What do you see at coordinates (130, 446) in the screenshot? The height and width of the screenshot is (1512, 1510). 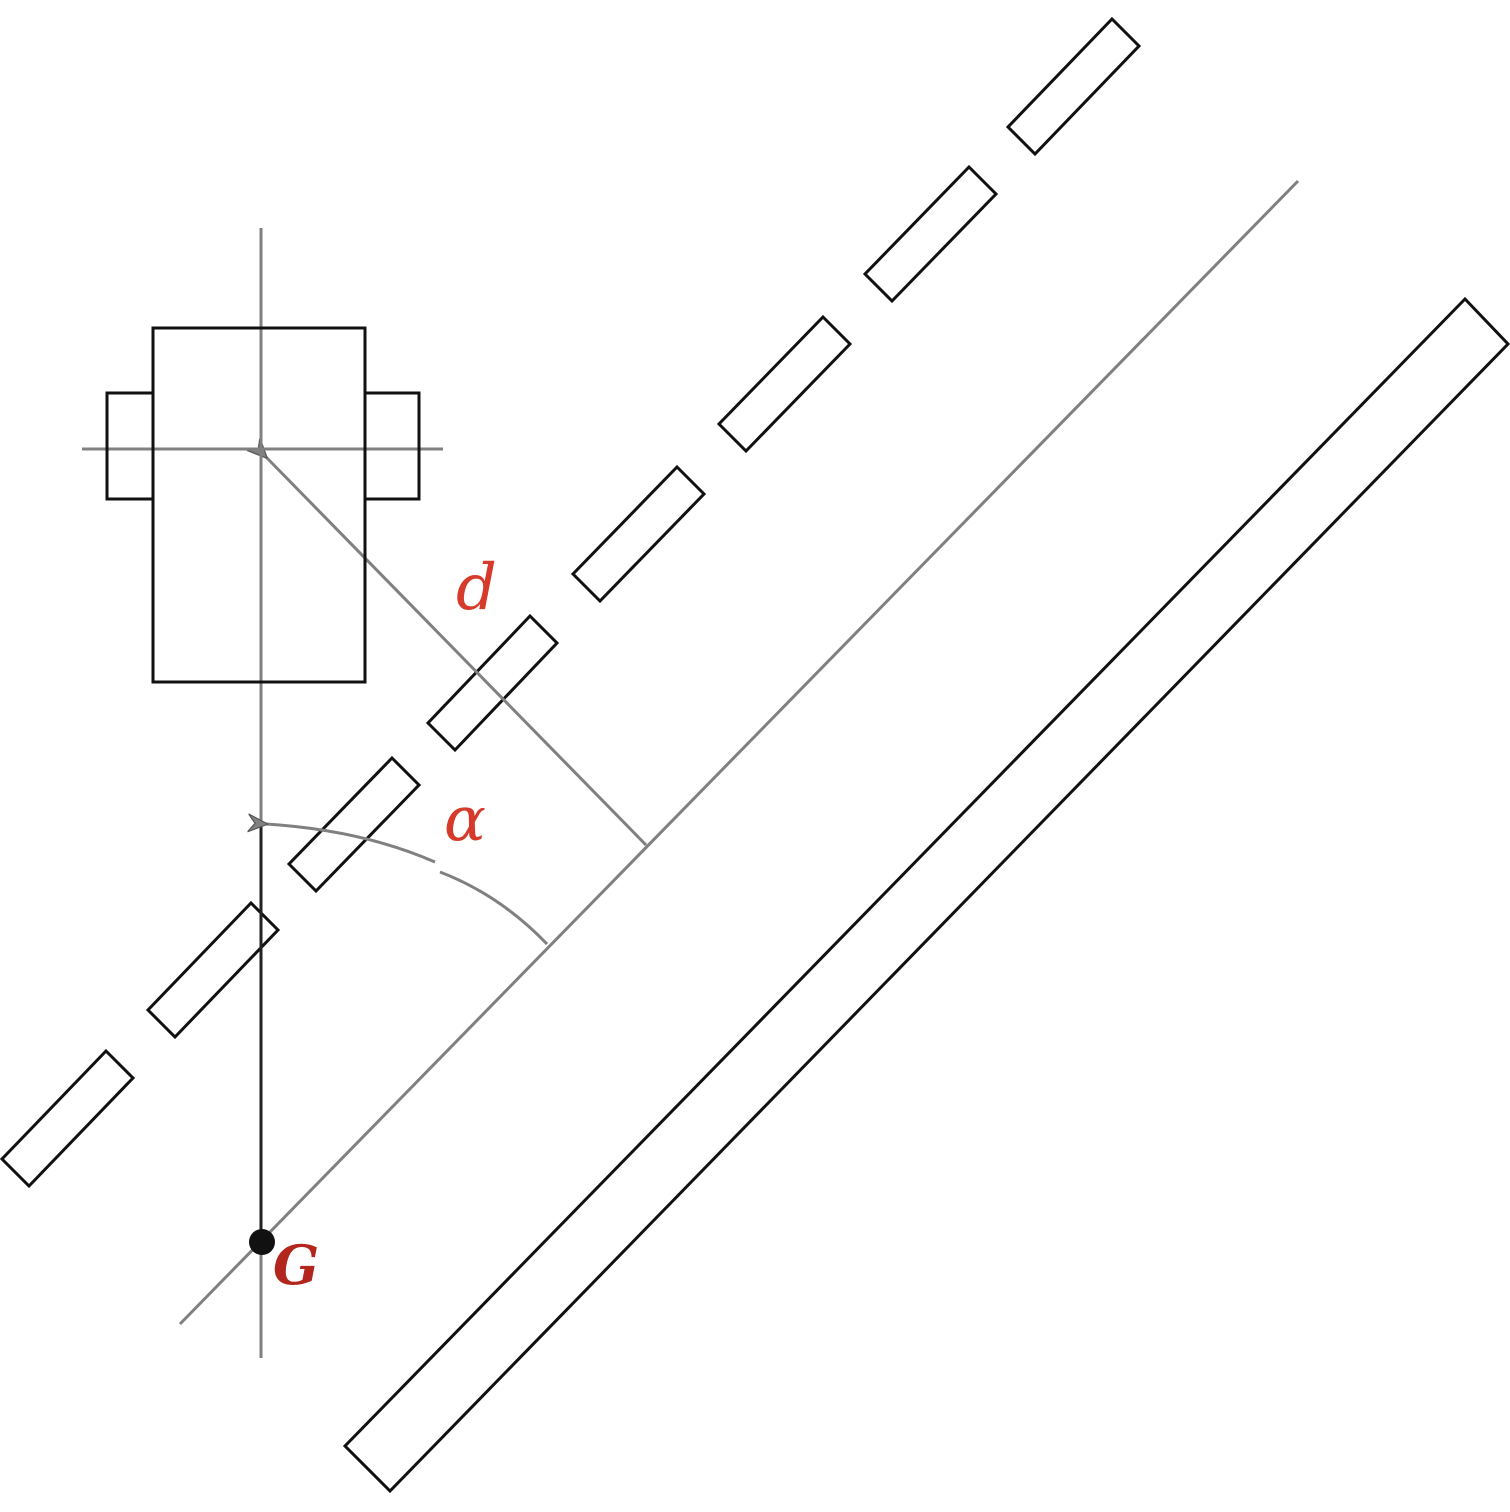 I see `left-wheel` at bounding box center [130, 446].